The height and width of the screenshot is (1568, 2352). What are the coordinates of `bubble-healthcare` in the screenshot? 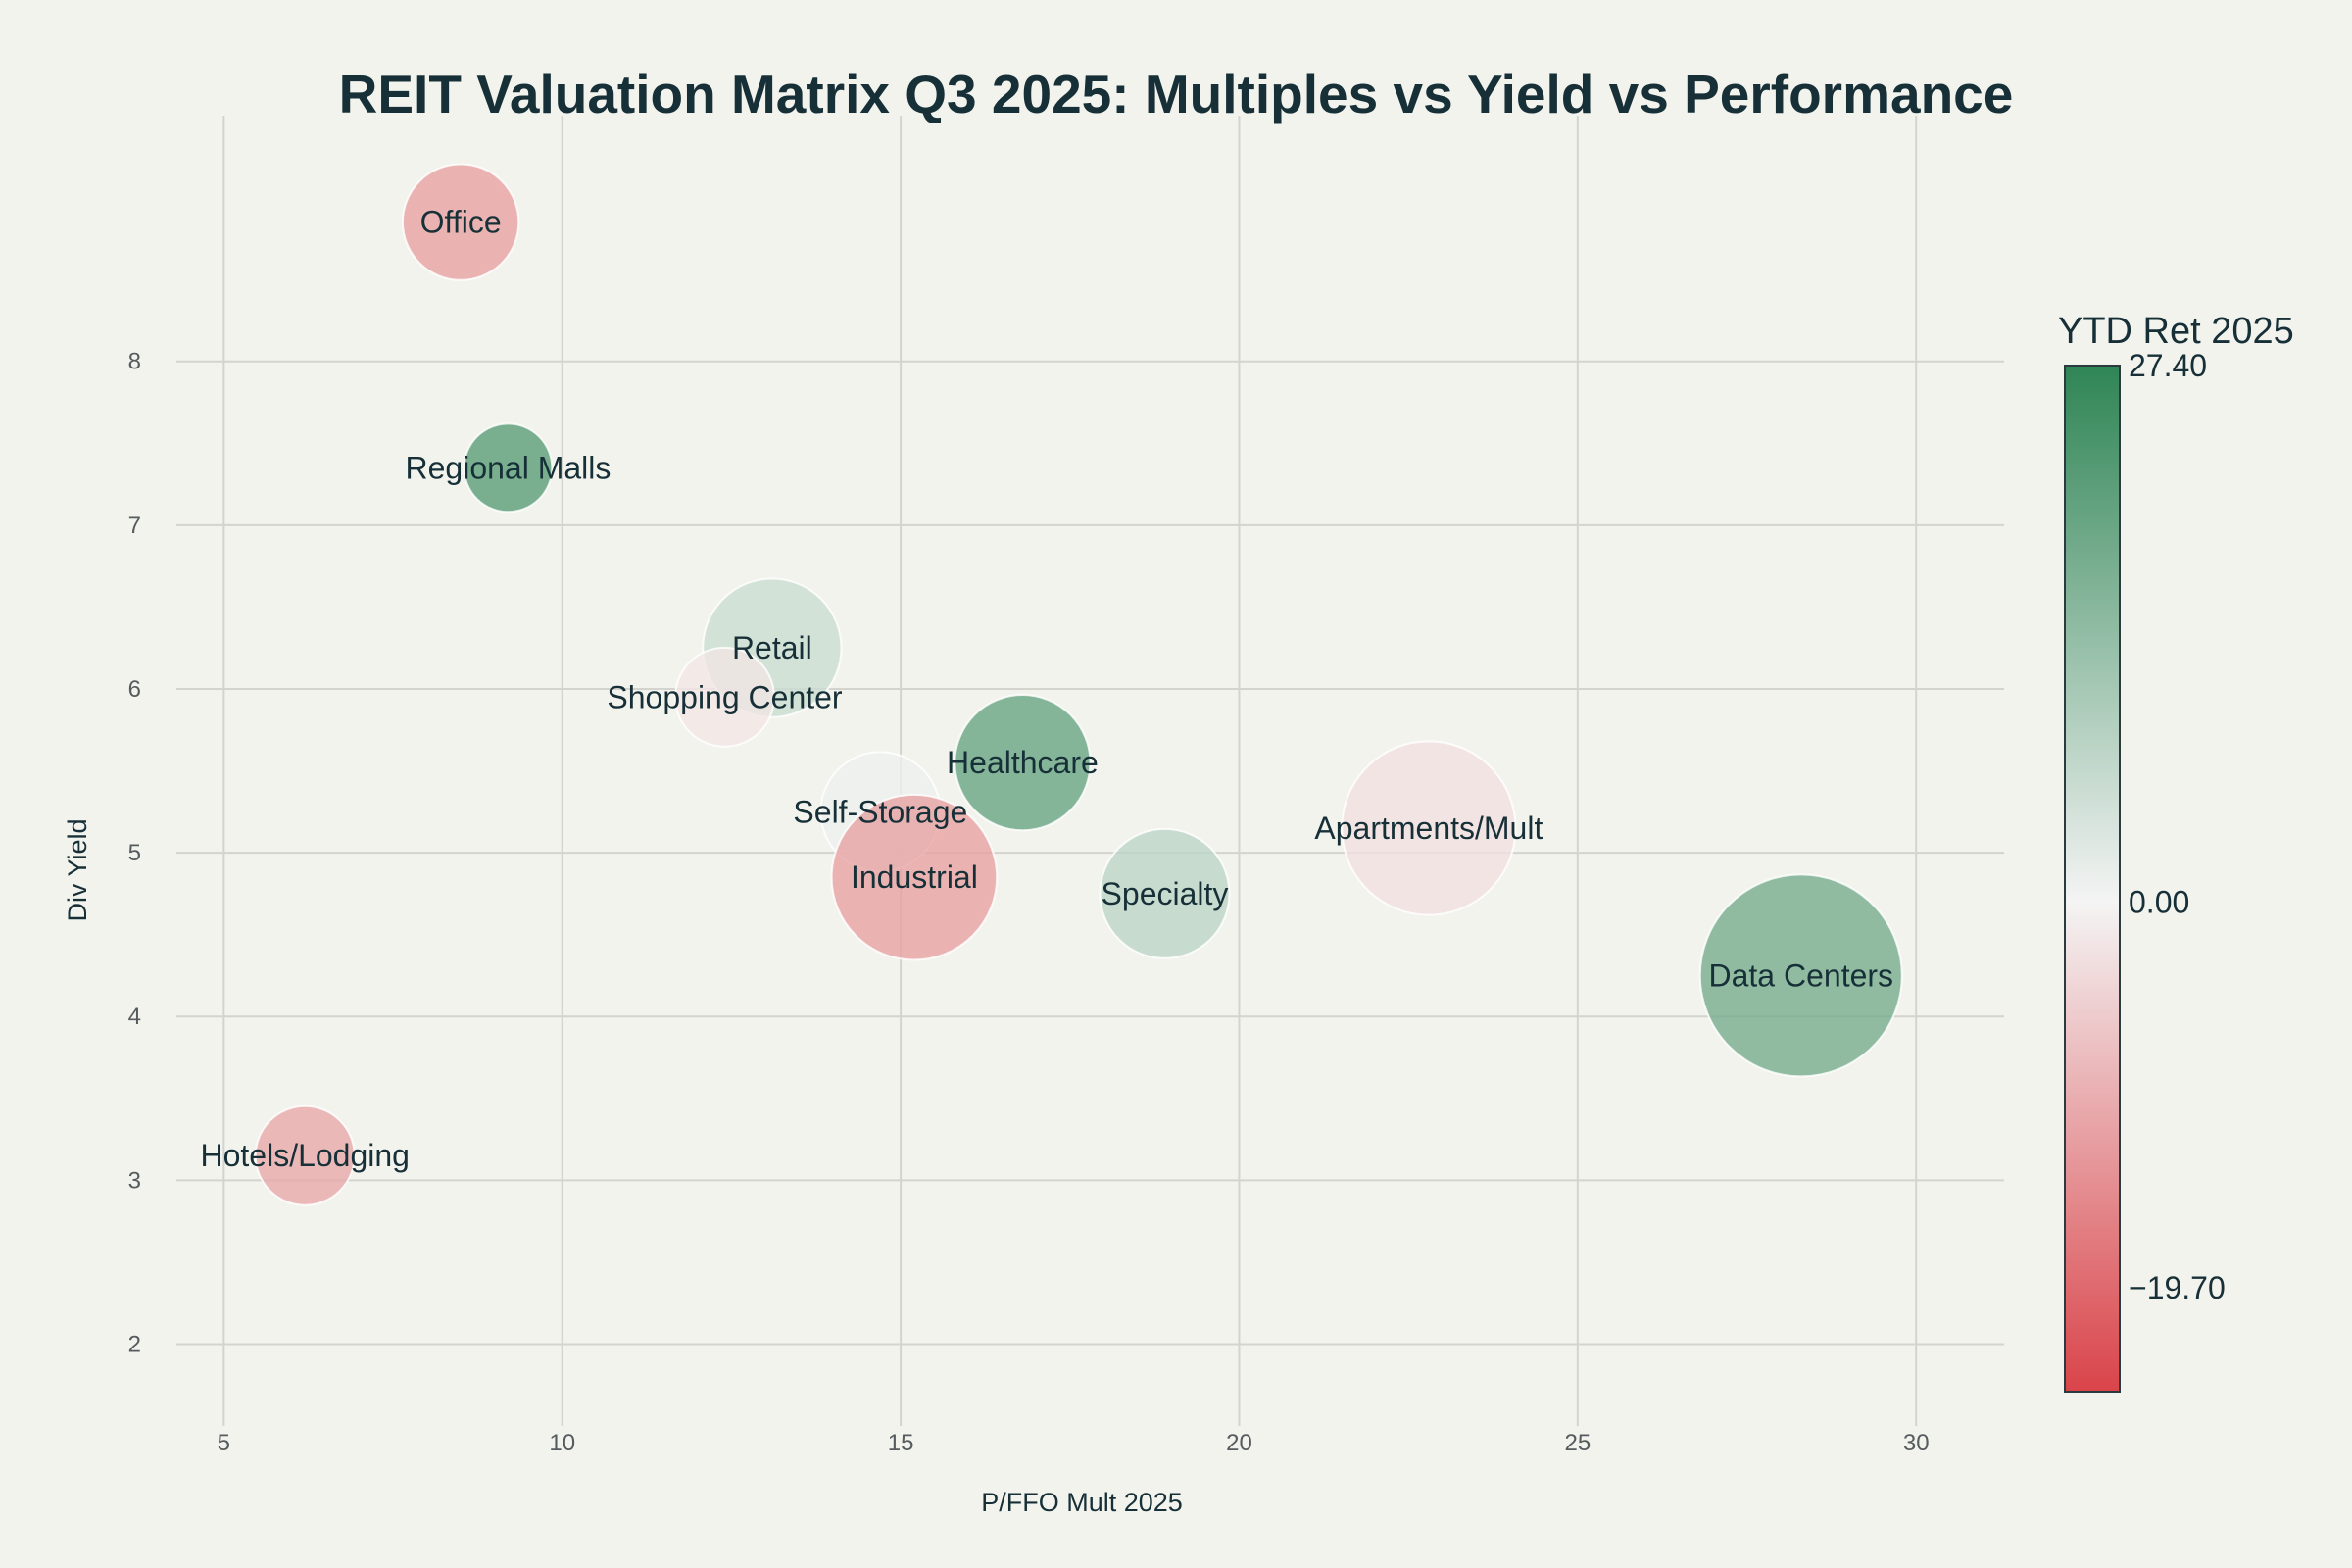 It's located at (1023, 763).